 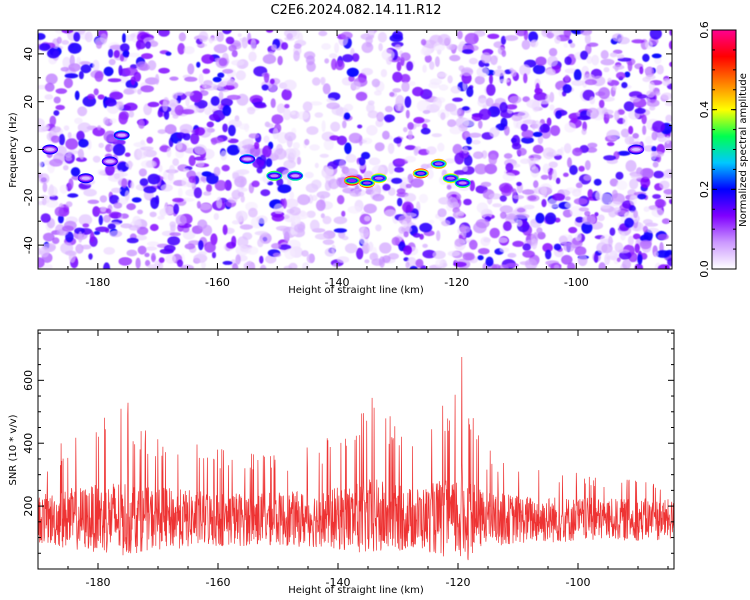 What do you see at coordinates (98, 582) in the screenshot?
I see `x-tick-label: -180` at bounding box center [98, 582].